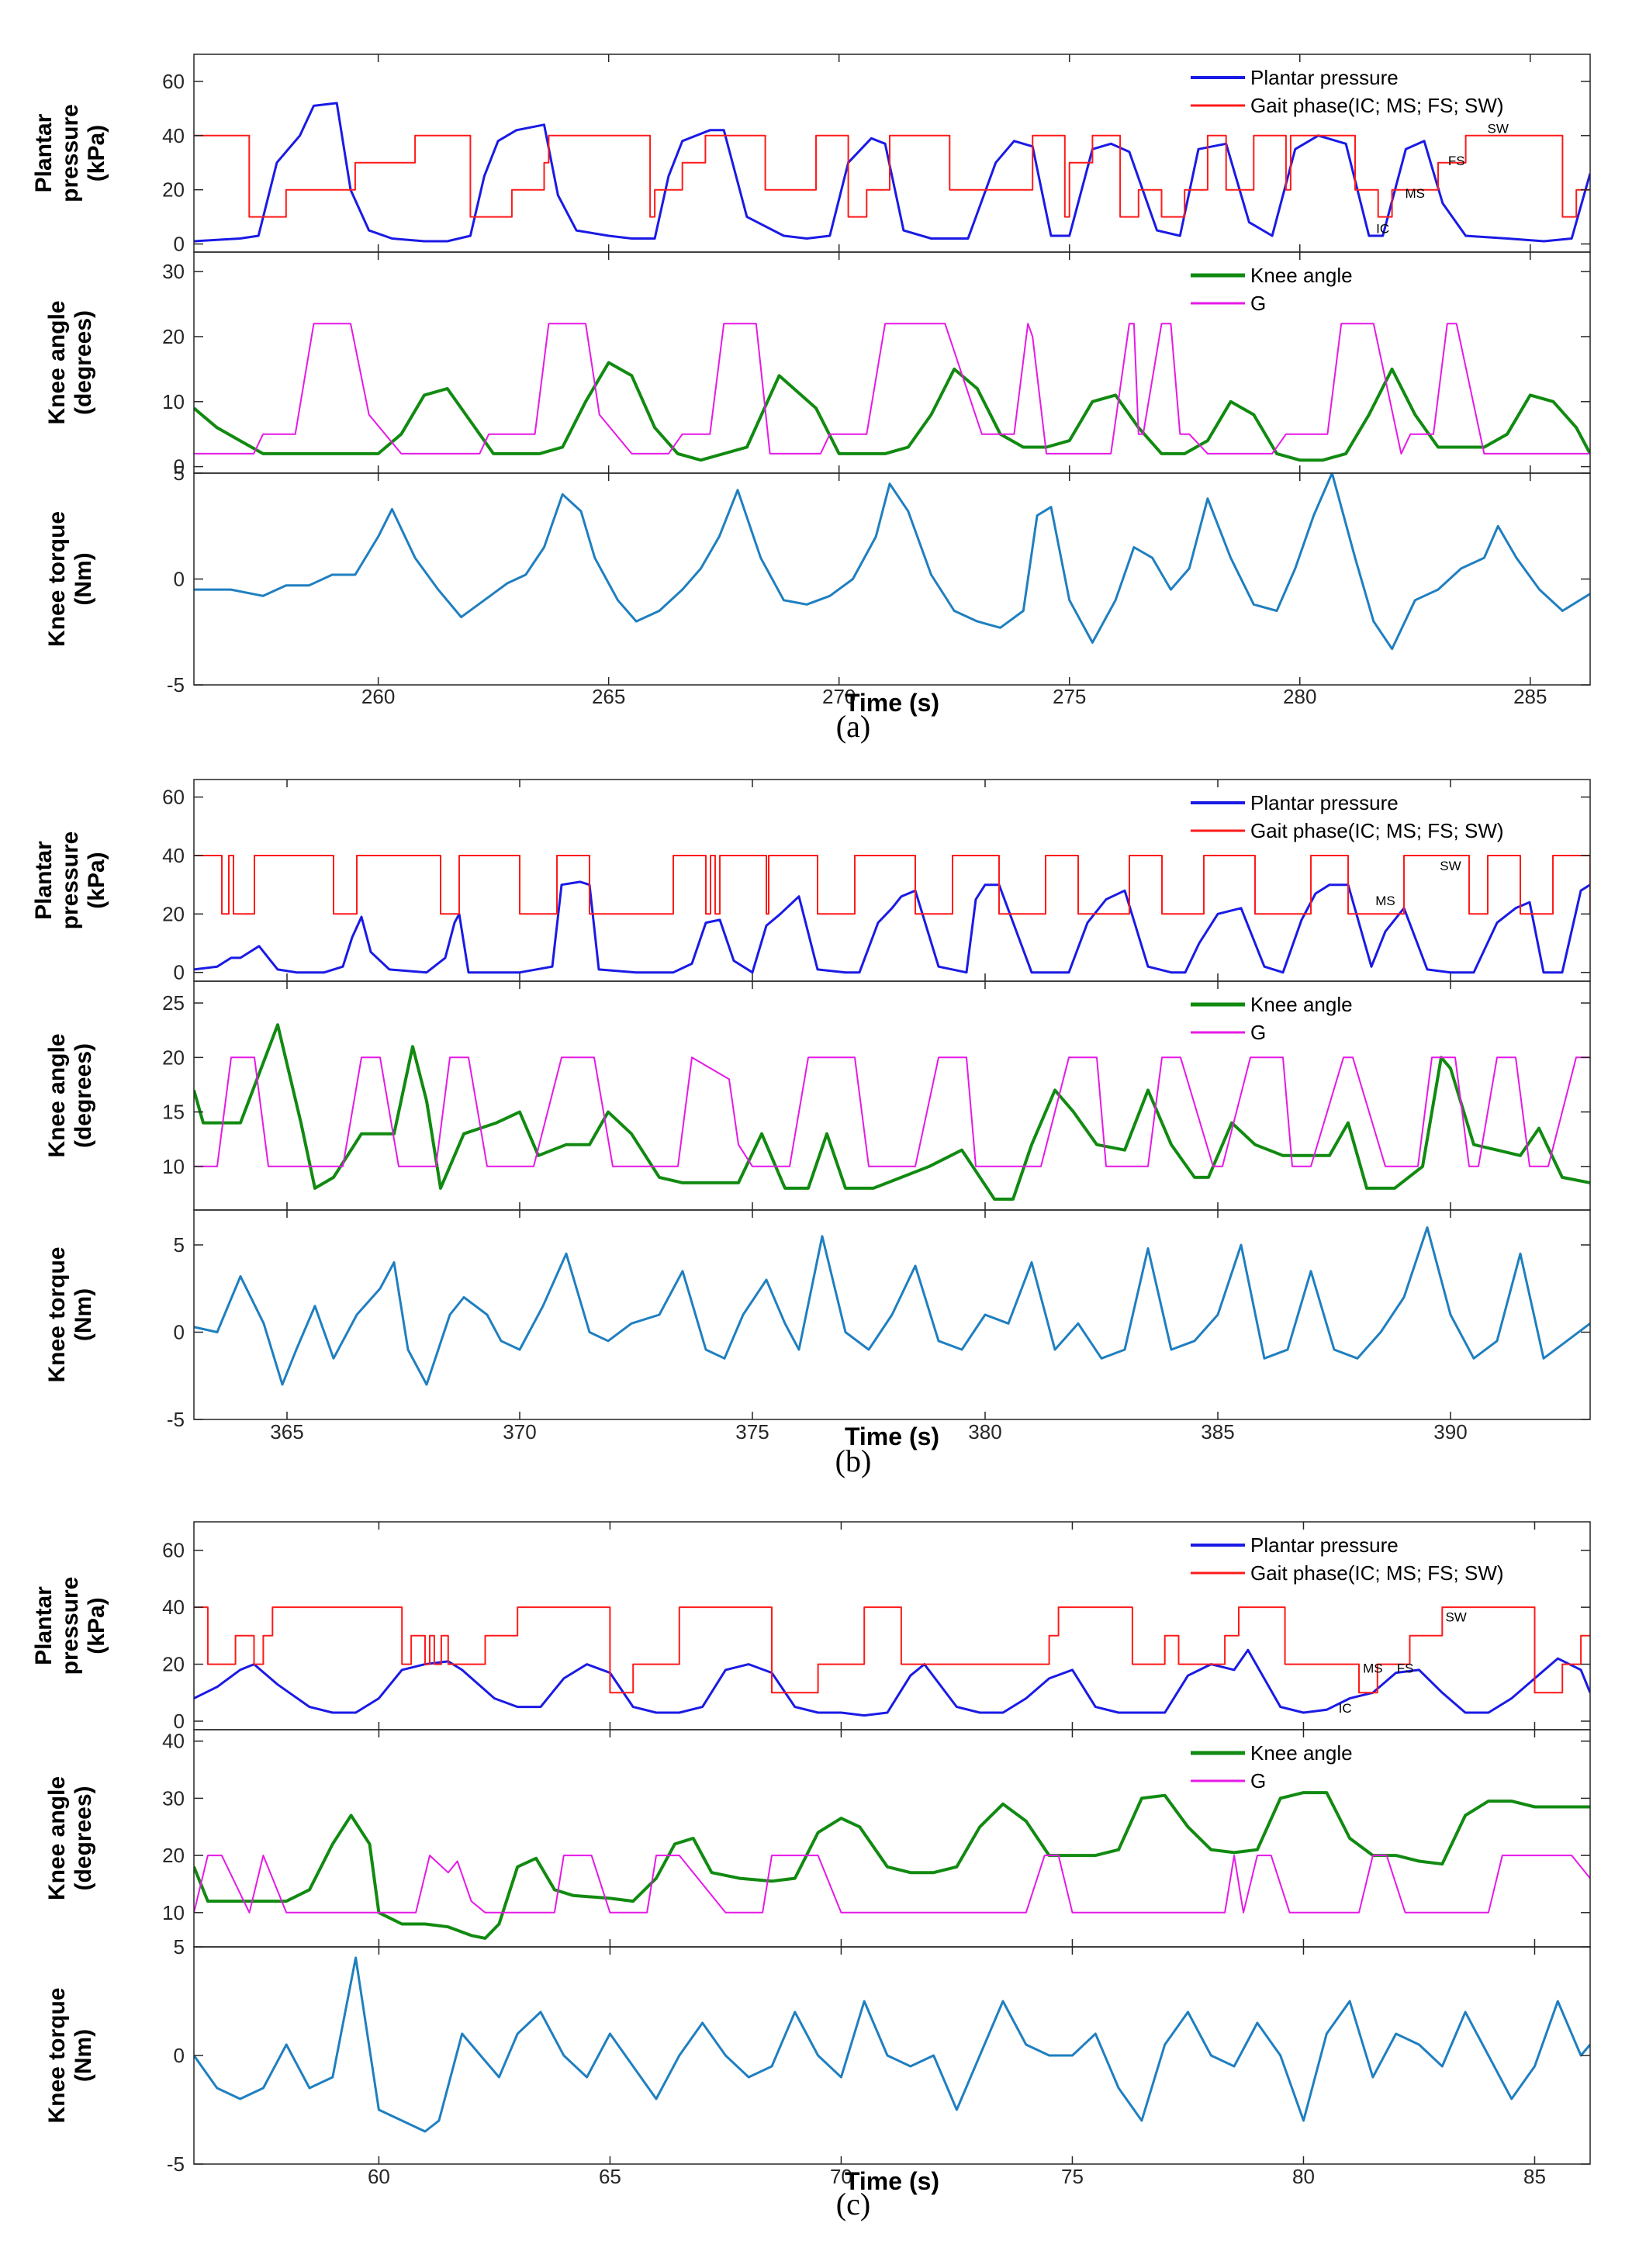  Describe the element at coordinates (83, 578) in the screenshot. I see `y-axis-label: (Nm)` at that location.